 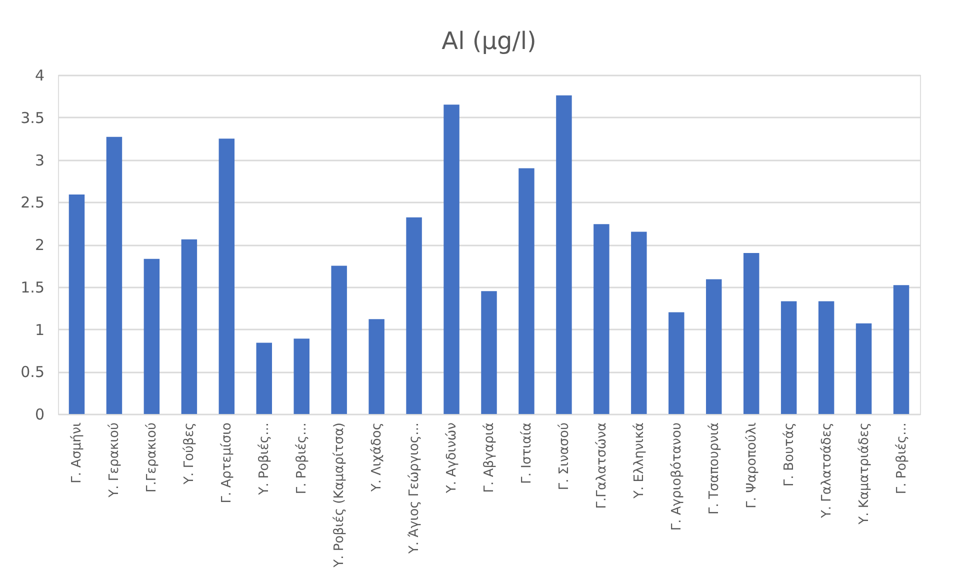 I want to click on x-tick-label: Γ.Γερακιού, so click(x=152, y=457).